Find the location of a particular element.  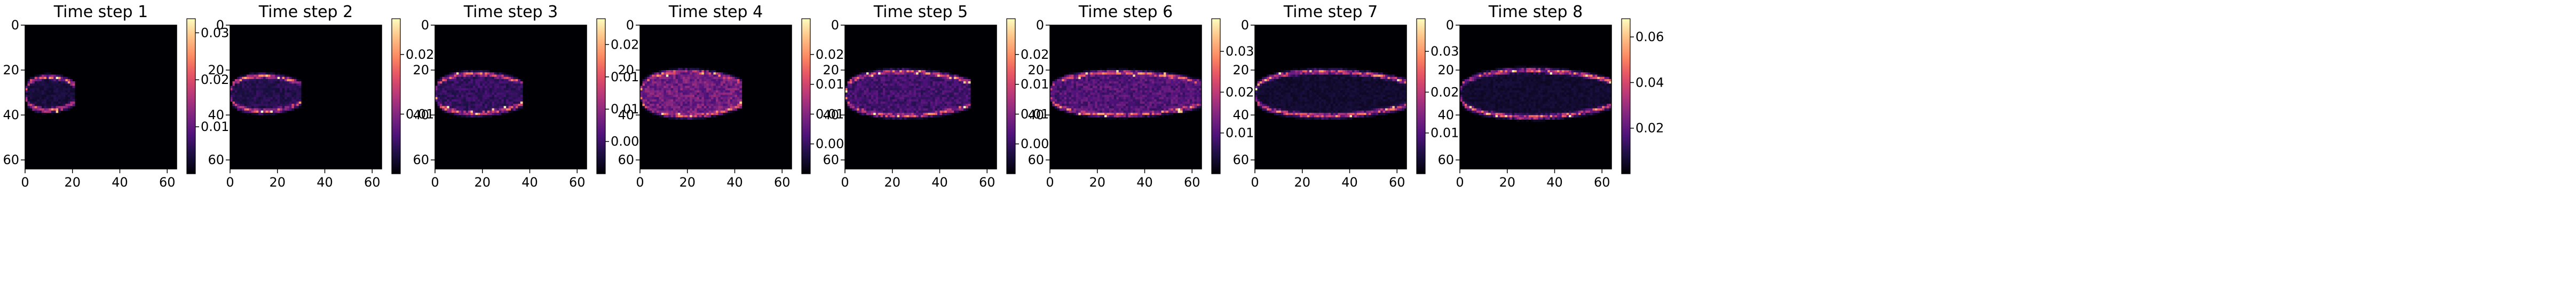

colorbar is located at coordinates (396, 96).